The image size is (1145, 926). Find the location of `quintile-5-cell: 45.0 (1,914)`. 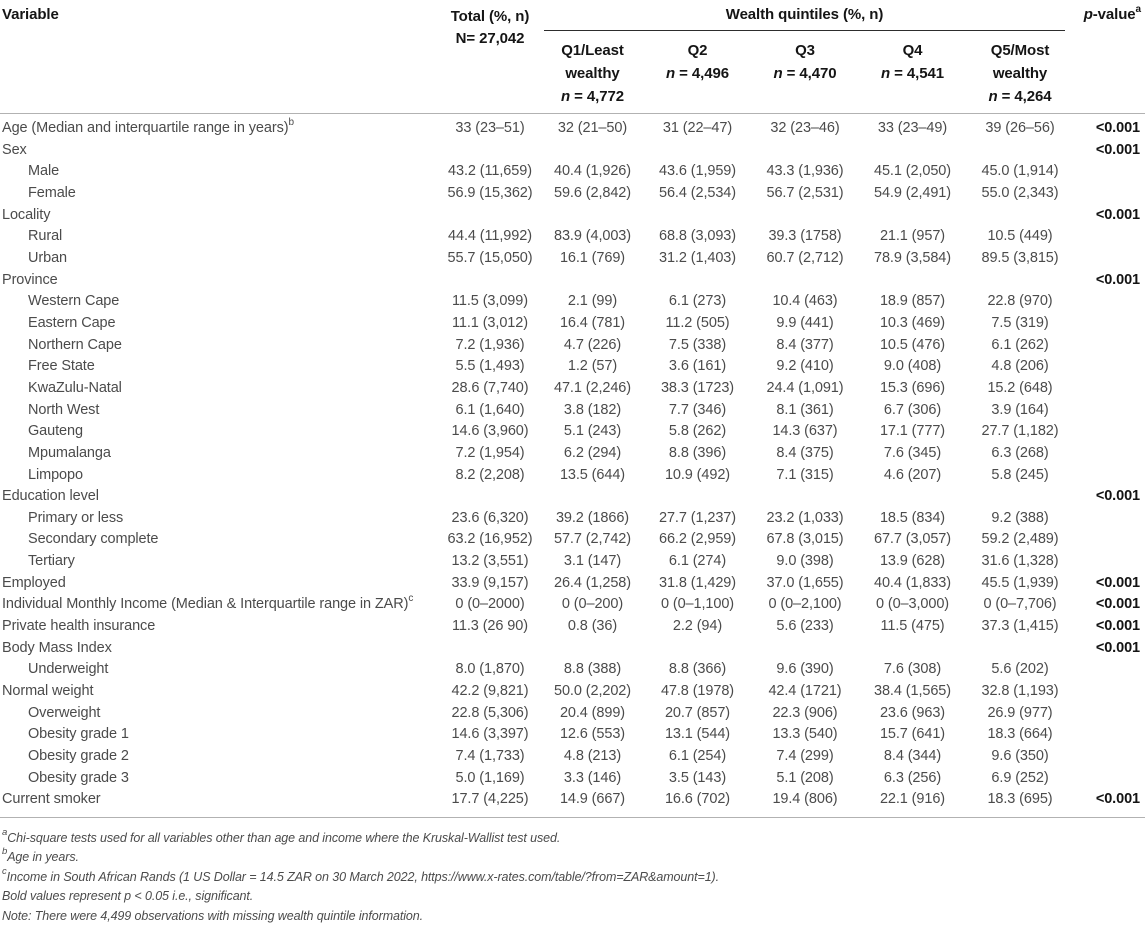

quintile-5-cell: 45.0 (1,914) is located at coordinates (1020, 171).